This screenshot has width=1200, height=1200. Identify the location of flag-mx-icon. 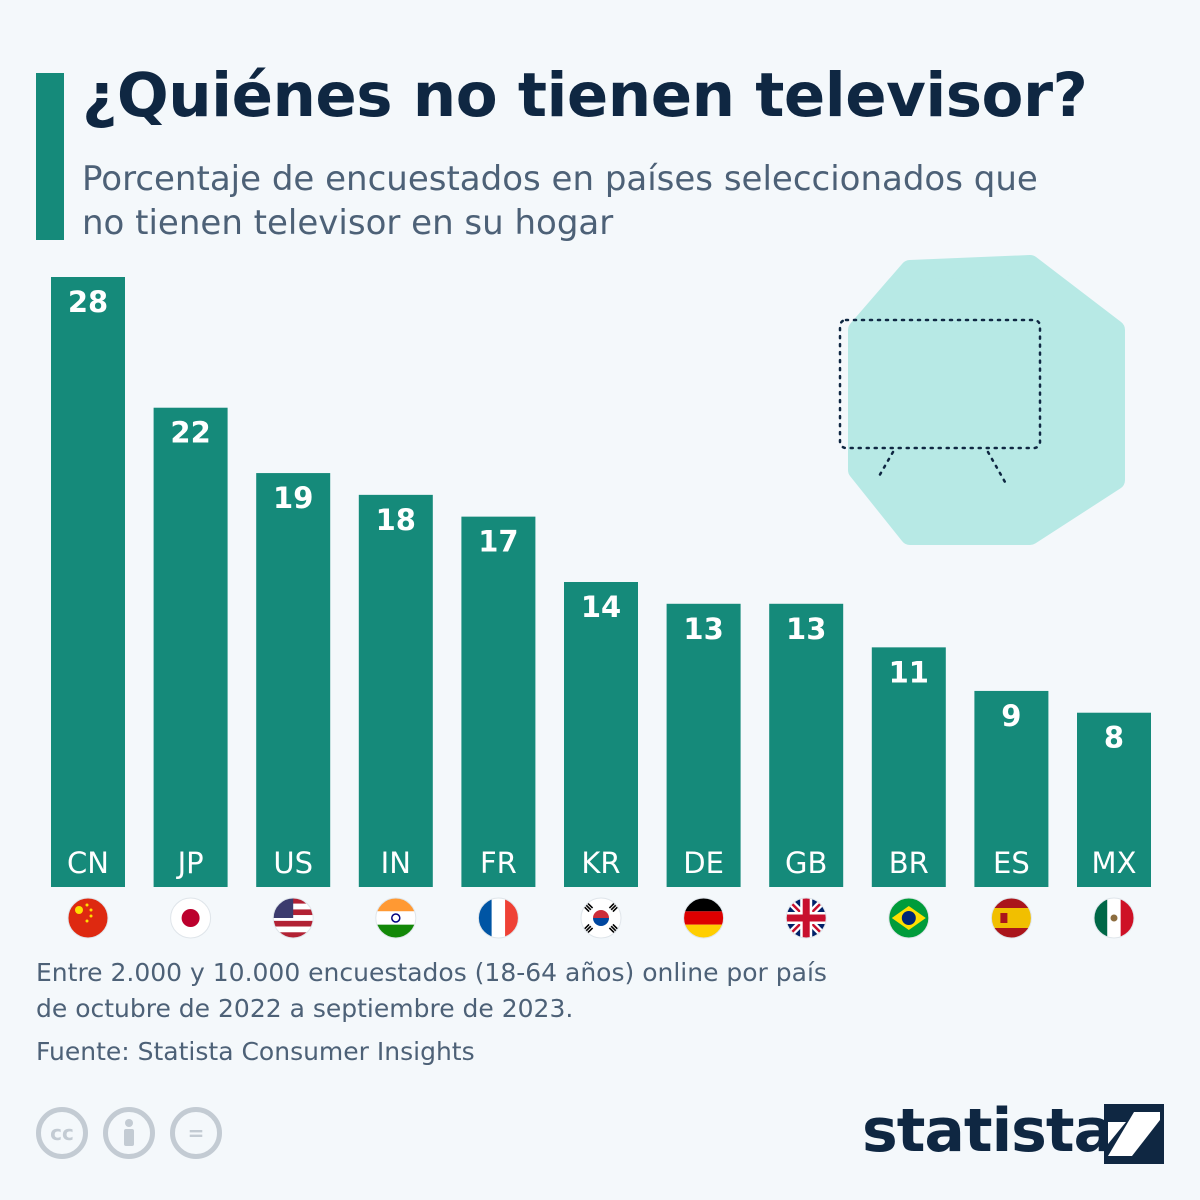
(1114, 918).